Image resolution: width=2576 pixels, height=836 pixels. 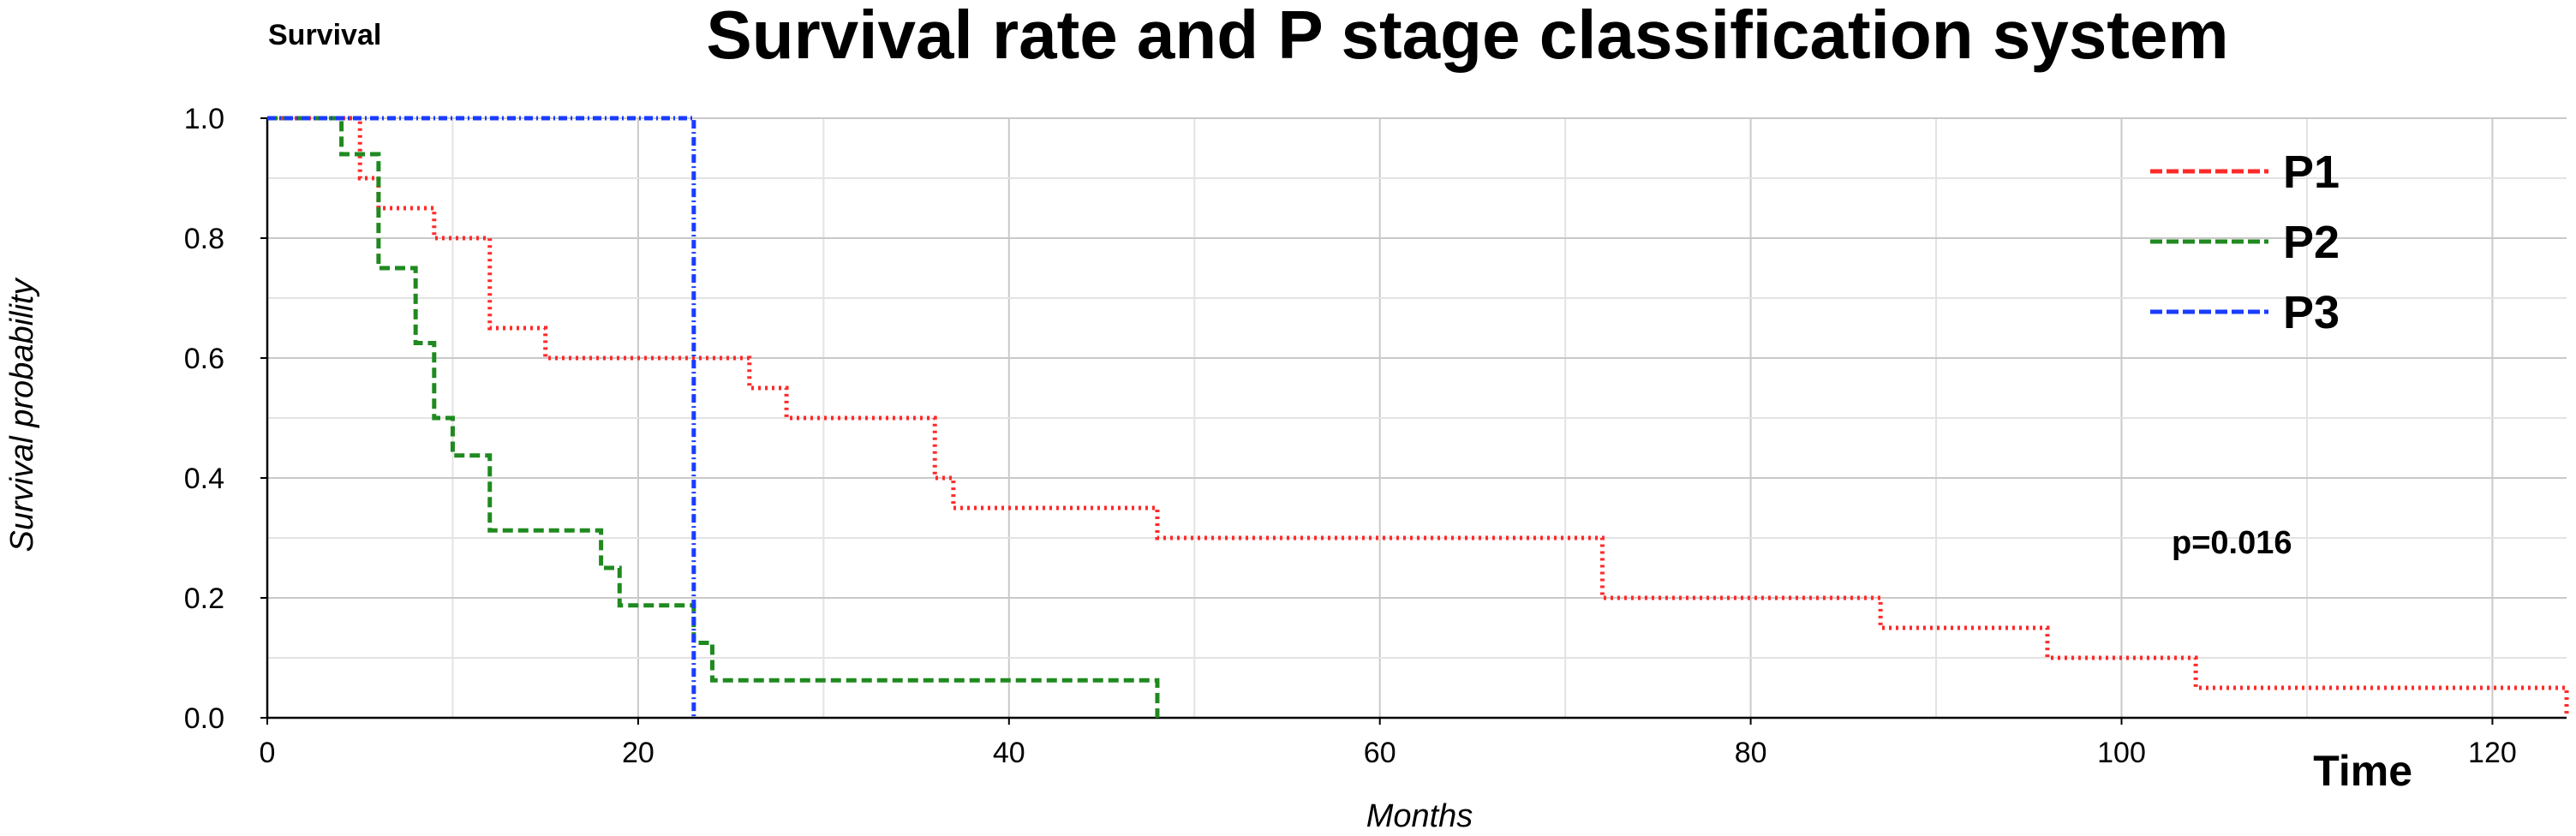 I want to click on x-axis-title: Months, so click(x=1420, y=816).